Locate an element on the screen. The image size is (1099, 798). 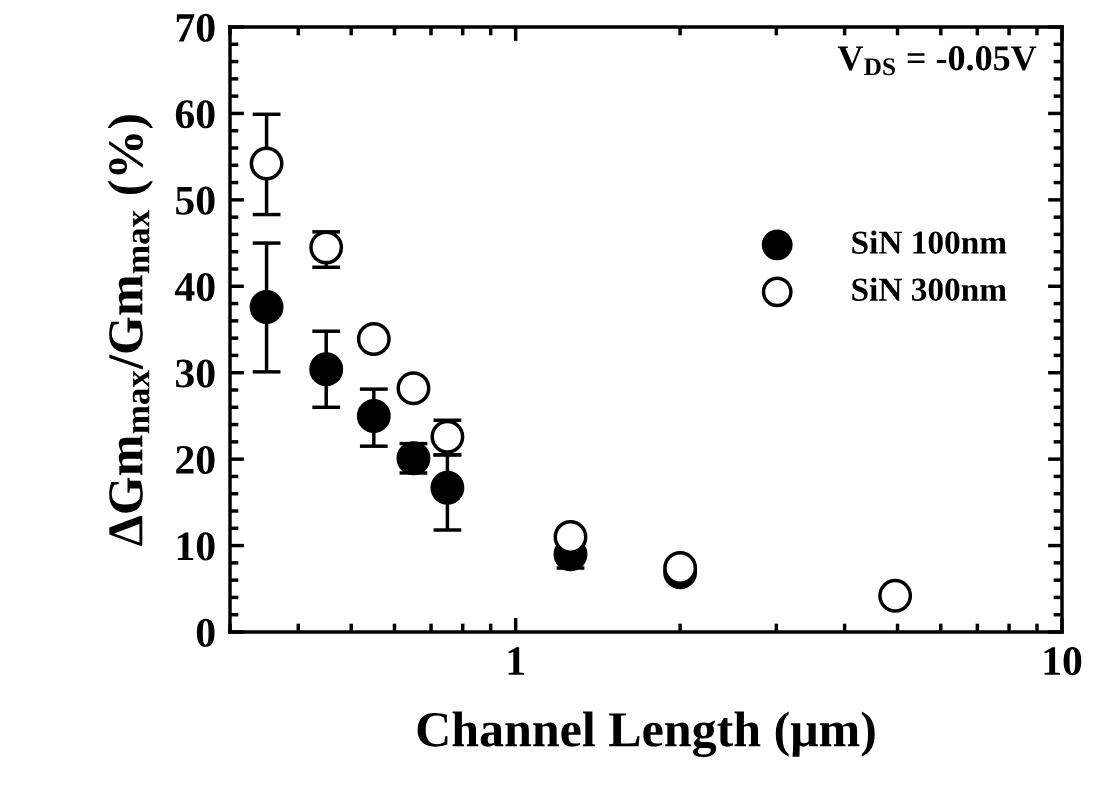
x-axis-title: Channel Length (μm) is located at coordinates (646, 734).